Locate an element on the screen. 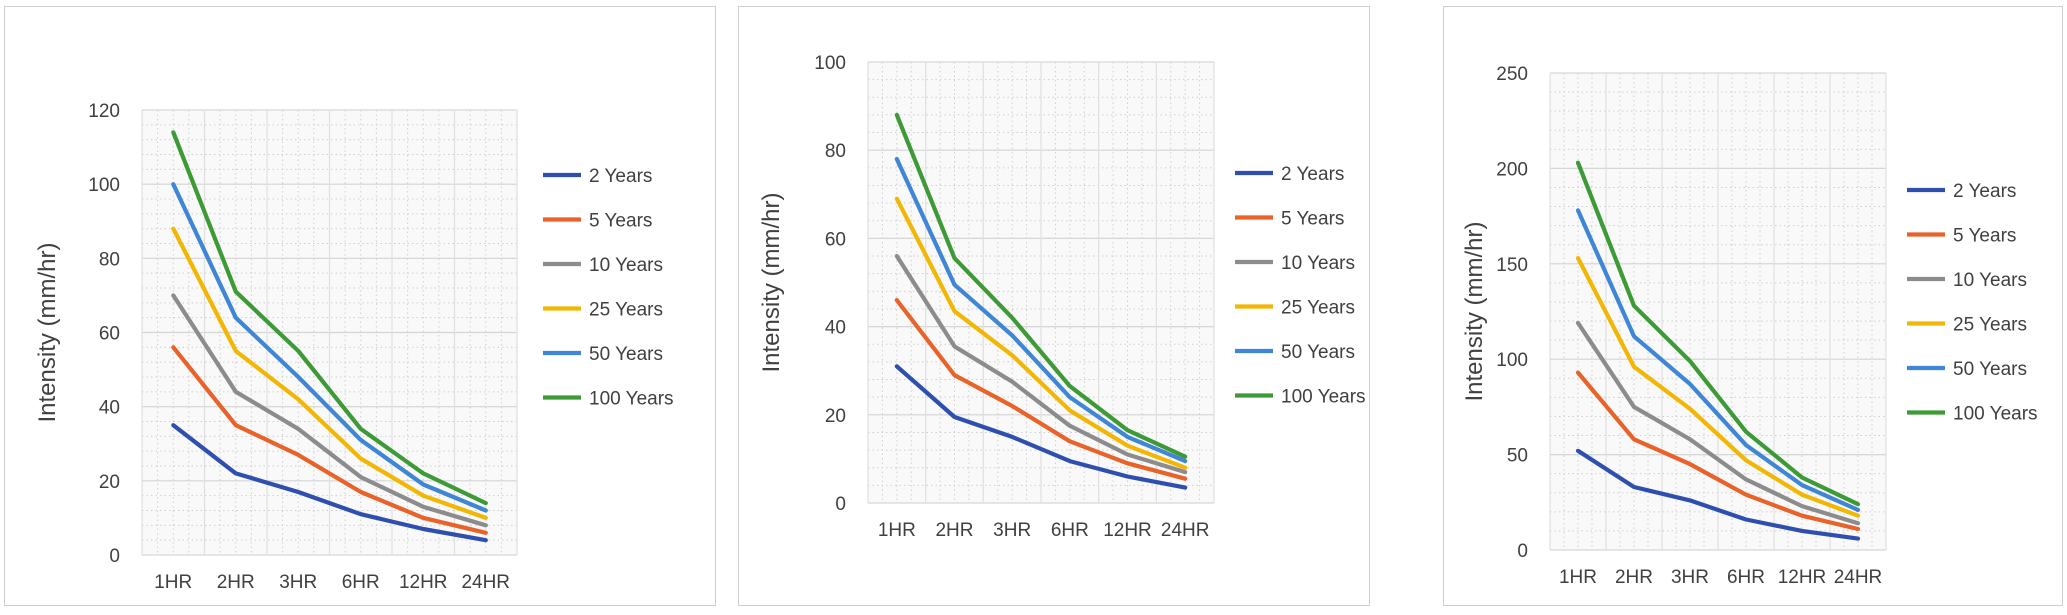 The height and width of the screenshot is (615, 2067). y-tick-label: 150 is located at coordinates (1512, 265).